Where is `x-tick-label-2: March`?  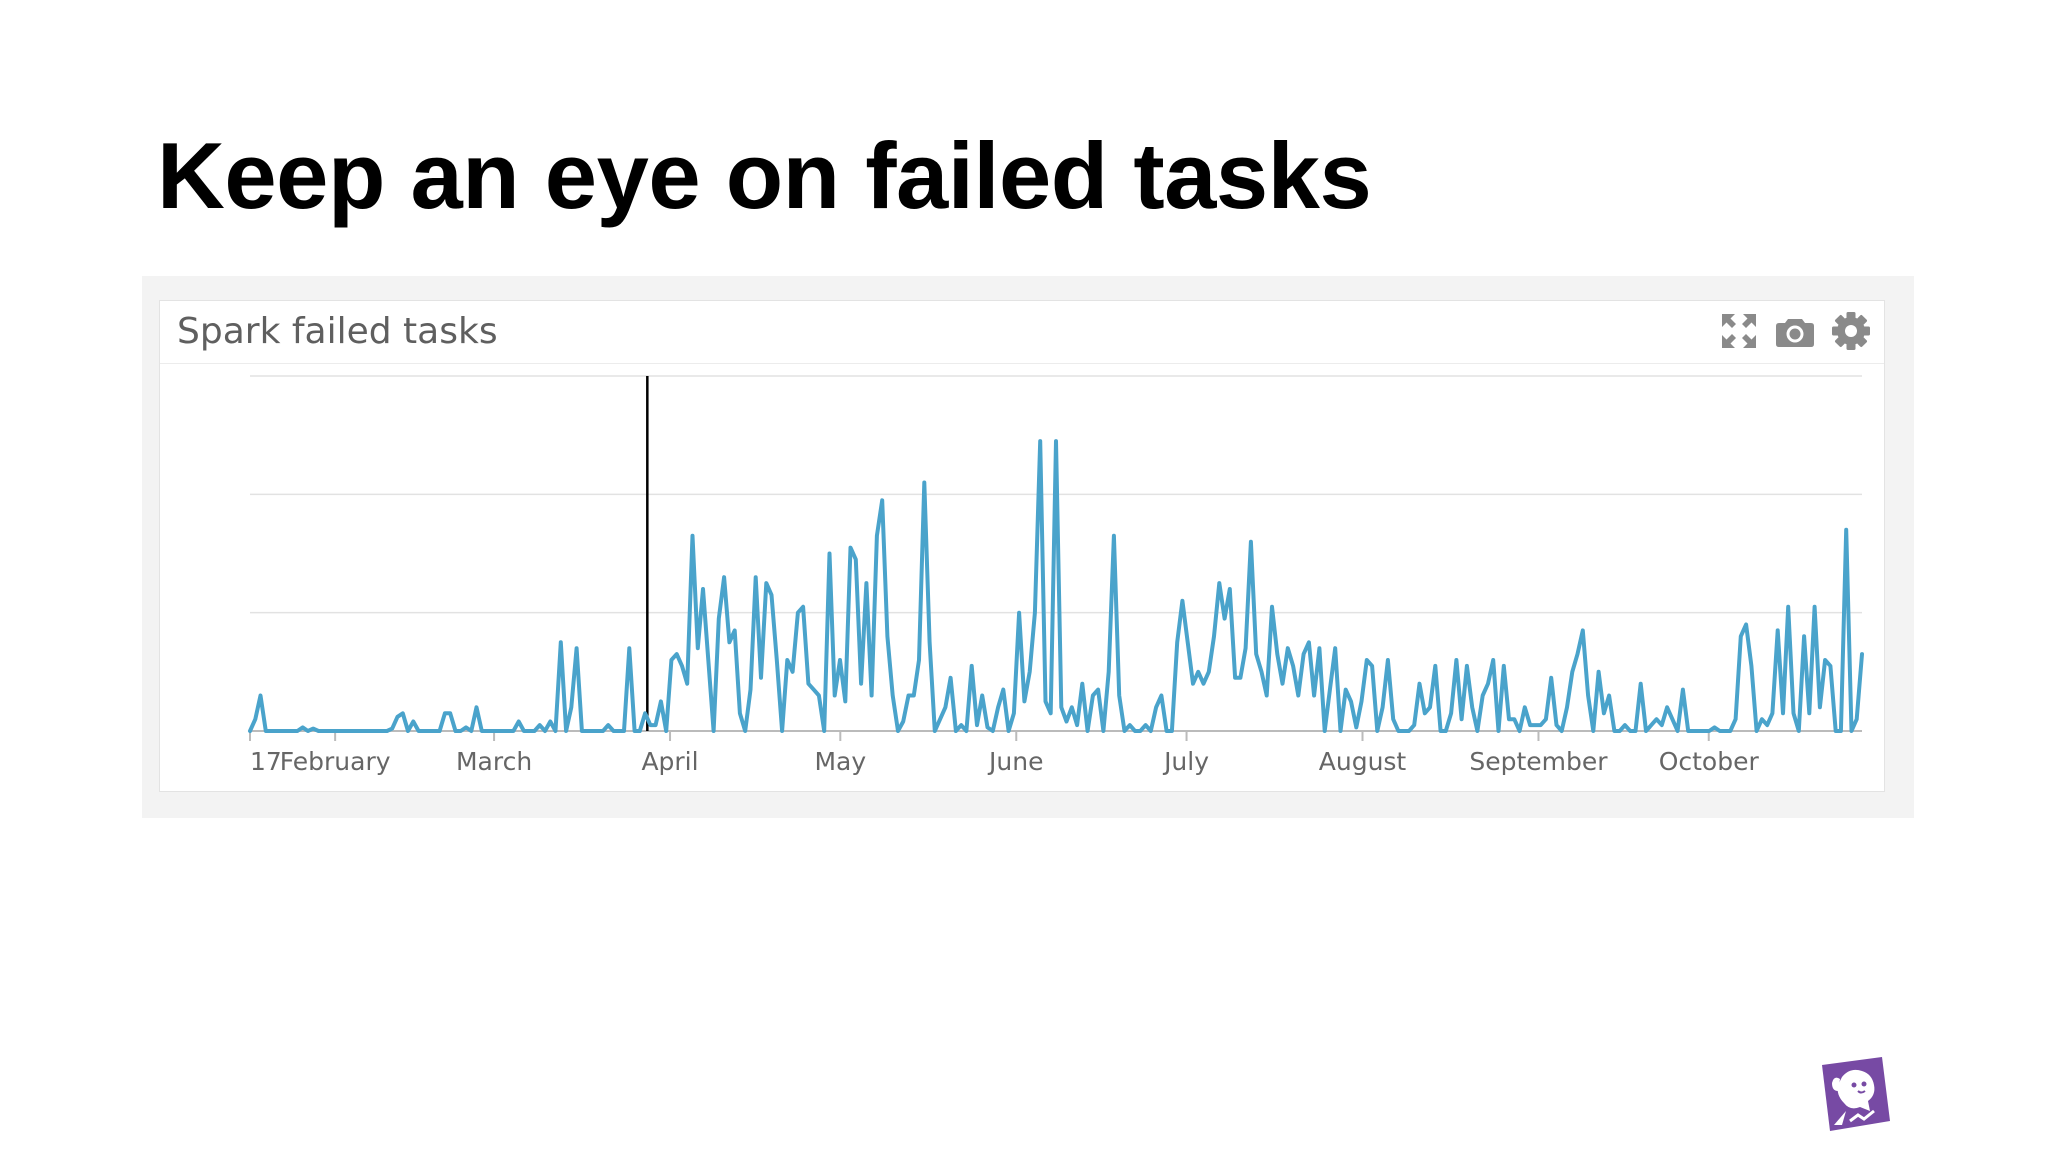
x-tick-label-2: March is located at coordinates (494, 761).